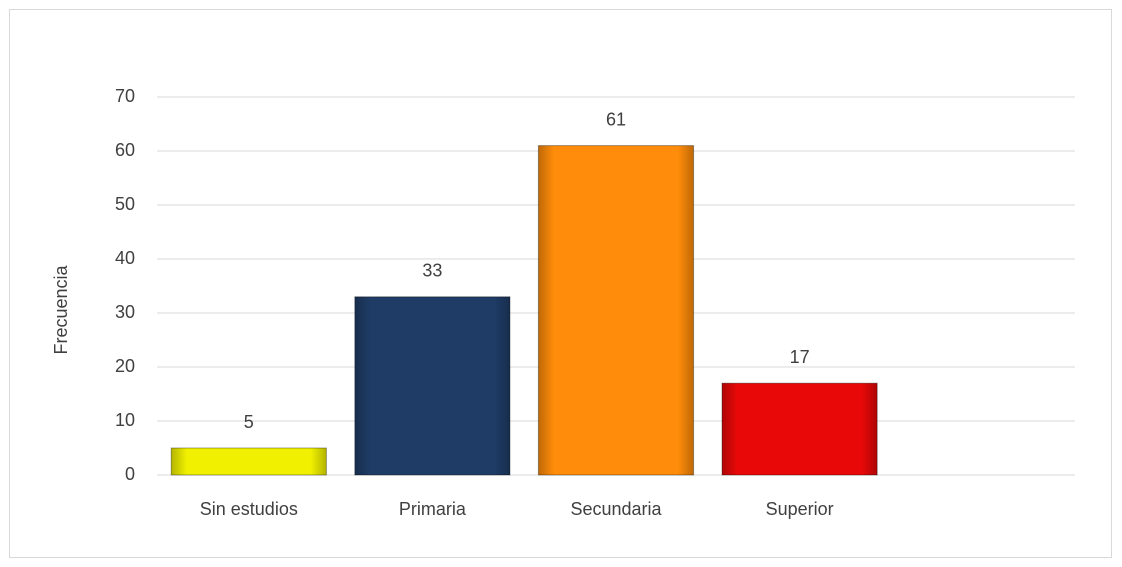 This screenshot has height=567, width=1122. Describe the element at coordinates (249, 422) in the screenshot. I see `data-label: 5` at that location.